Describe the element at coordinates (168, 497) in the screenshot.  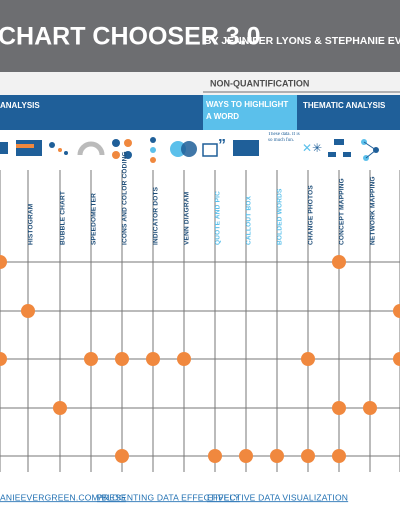
I see `footer-link: PRESENTING DATA EFFECTIVELY` at that location.